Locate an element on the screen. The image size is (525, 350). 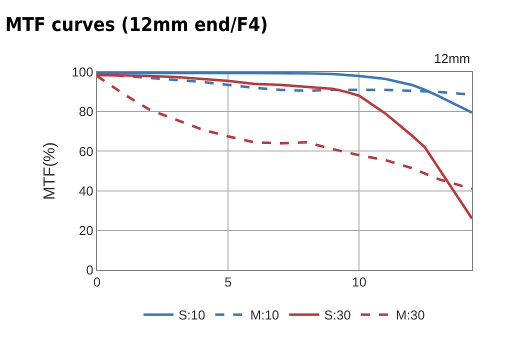
x-tick-label: 10 is located at coordinates (359, 282).